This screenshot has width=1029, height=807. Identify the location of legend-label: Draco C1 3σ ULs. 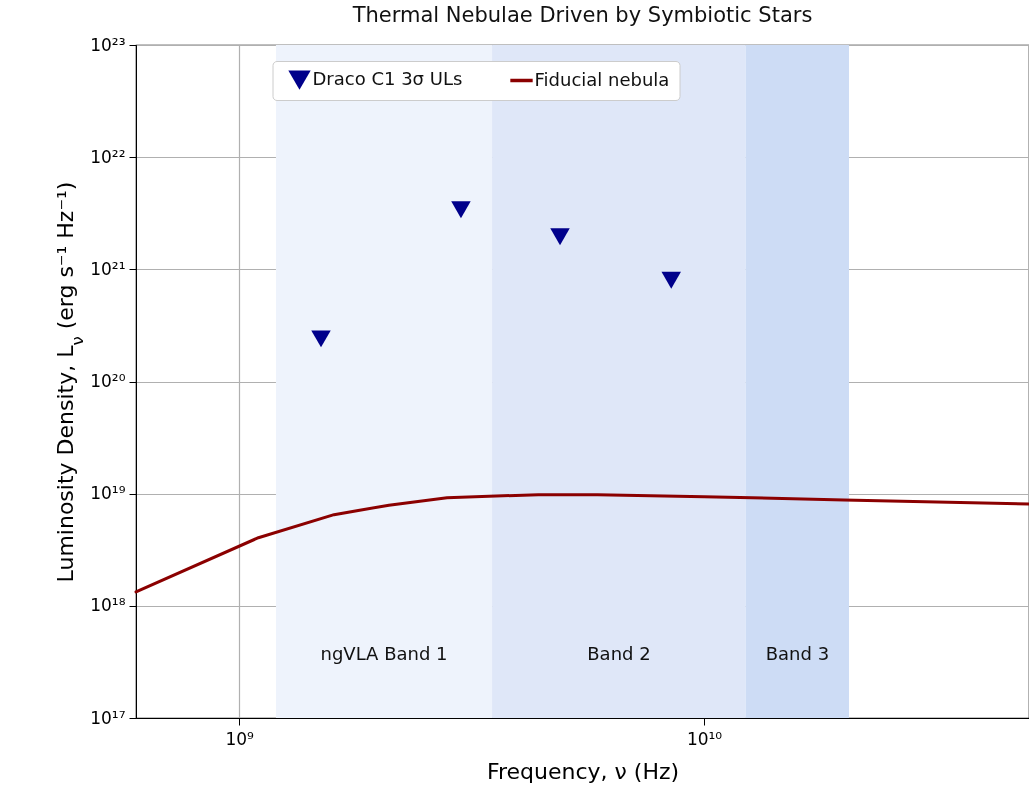
(387, 79).